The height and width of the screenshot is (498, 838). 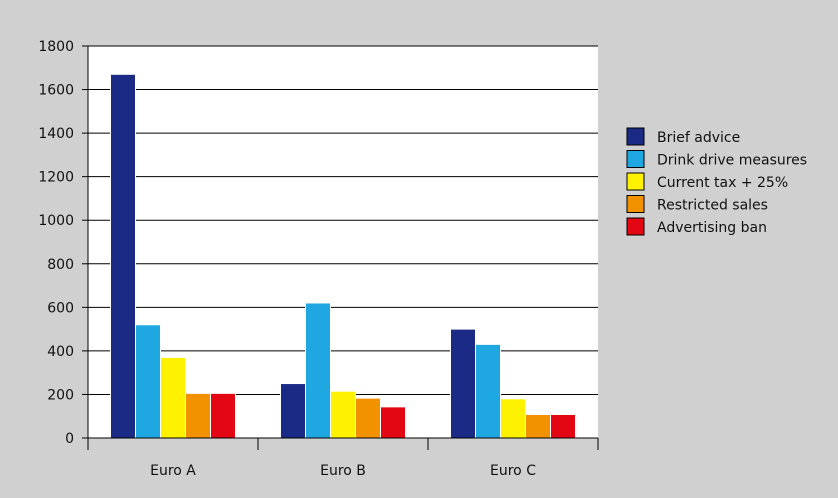 What do you see at coordinates (722, 183) in the screenshot?
I see `legend-label: Current tax + 25%` at bounding box center [722, 183].